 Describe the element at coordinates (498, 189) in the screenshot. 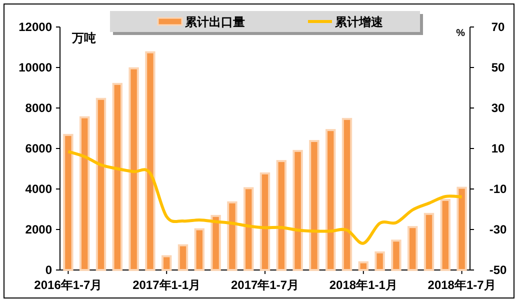

I see `y2-tick-label: -10` at that location.